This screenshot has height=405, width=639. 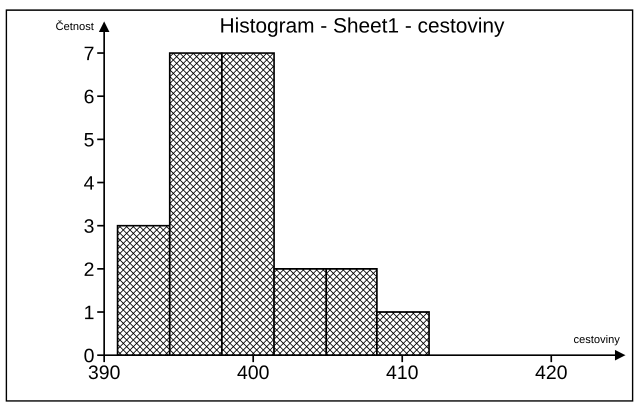 What do you see at coordinates (89, 226) in the screenshot?
I see `y-tick-label: 3` at bounding box center [89, 226].